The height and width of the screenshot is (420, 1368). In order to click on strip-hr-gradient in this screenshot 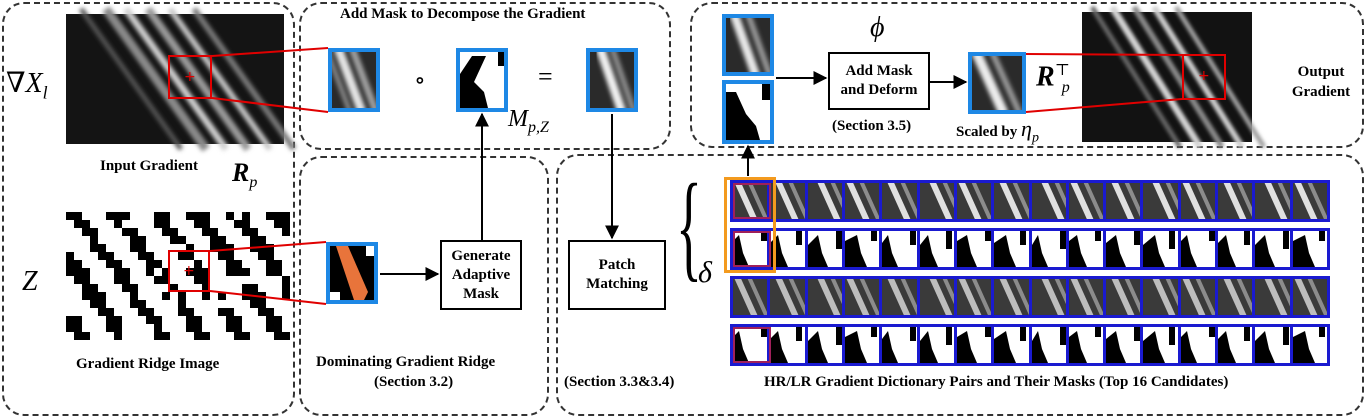, I will do `click(1030, 201)`.